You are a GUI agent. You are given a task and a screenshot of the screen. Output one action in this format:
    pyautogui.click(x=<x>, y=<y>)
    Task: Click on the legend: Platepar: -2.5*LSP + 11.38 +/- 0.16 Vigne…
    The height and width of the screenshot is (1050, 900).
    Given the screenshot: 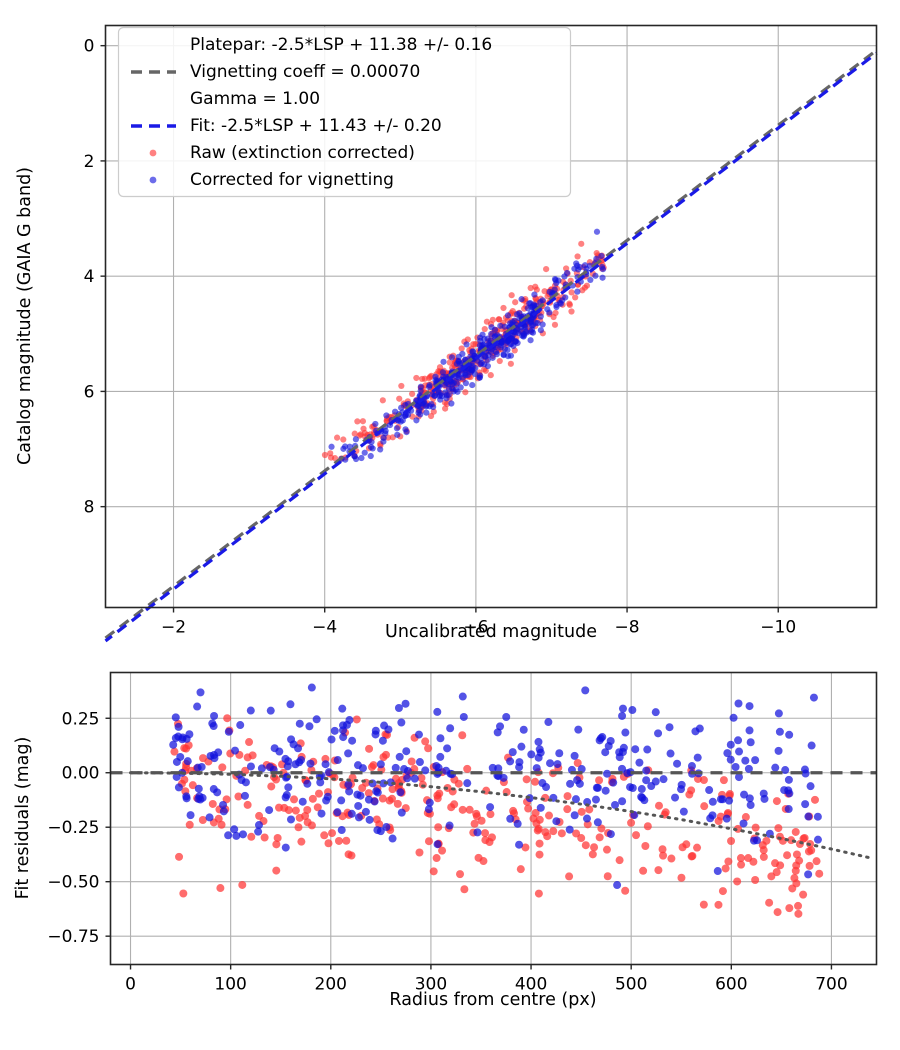 What is the action you would take?
    pyautogui.click(x=344, y=112)
    